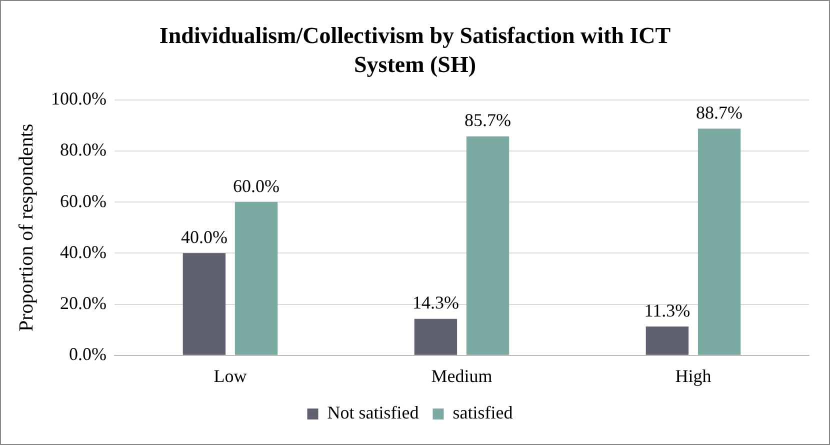 This screenshot has height=445, width=830. What do you see at coordinates (87, 354) in the screenshot?
I see `y-tick-label: 0.0%` at bounding box center [87, 354].